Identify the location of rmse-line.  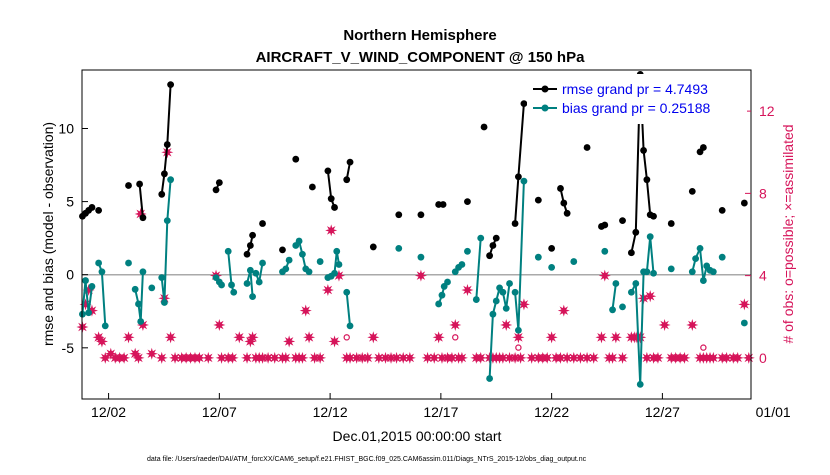
(166, 139).